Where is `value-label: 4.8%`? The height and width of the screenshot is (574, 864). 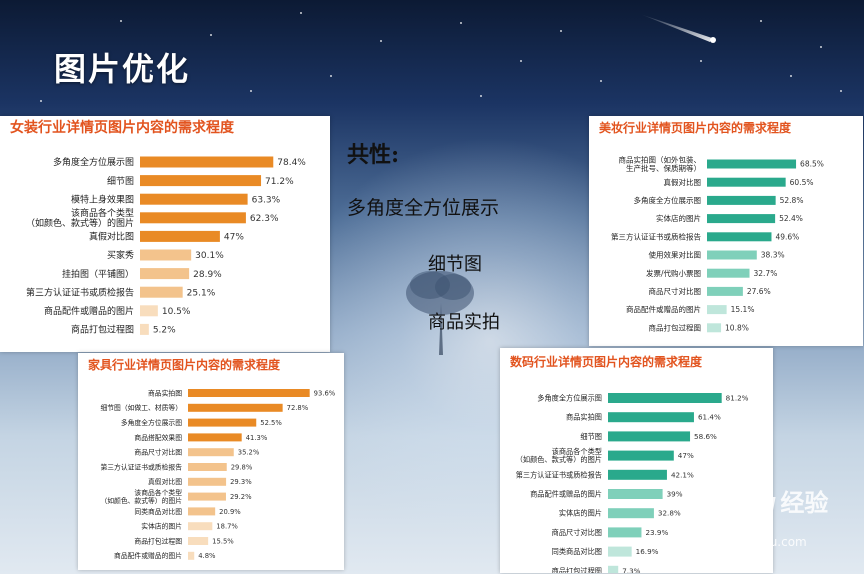 value-label: 4.8% is located at coordinates (207, 556).